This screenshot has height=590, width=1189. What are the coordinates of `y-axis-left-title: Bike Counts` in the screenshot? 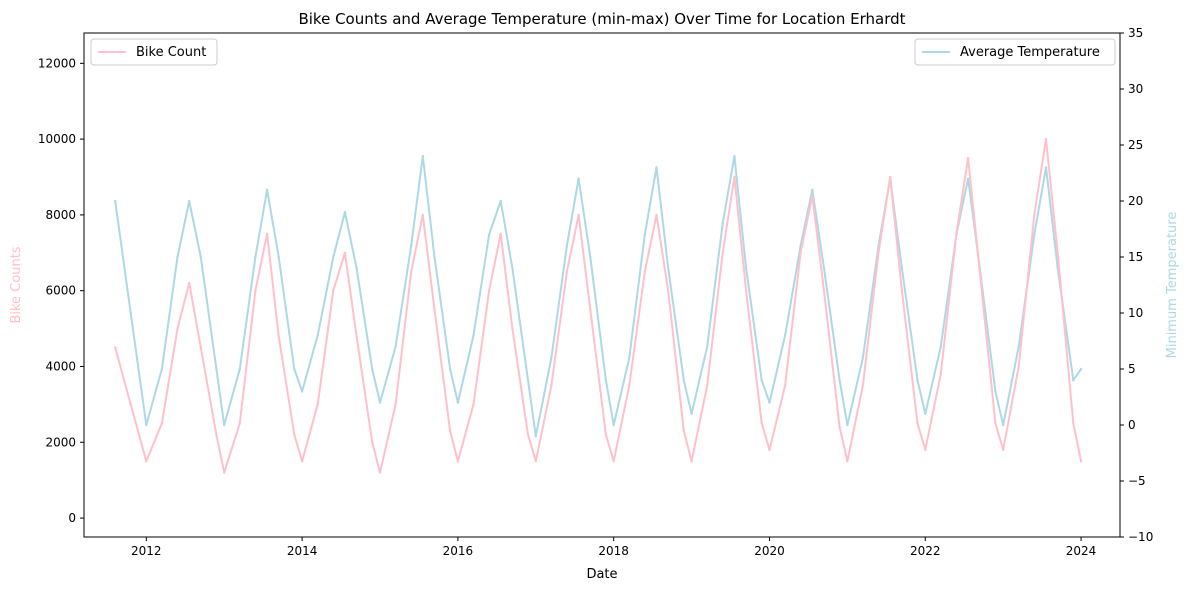 It's located at (16, 284).